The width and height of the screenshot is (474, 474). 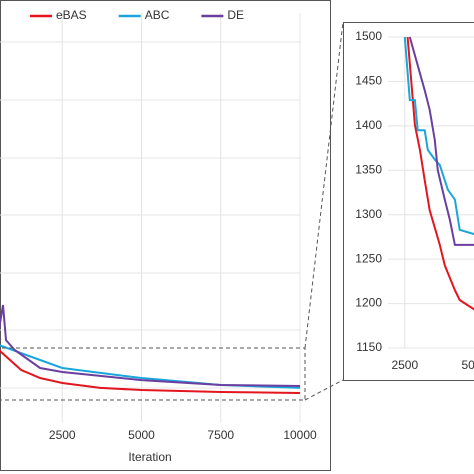 What do you see at coordinates (368, 125) in the screenshot?
I see `y-tick-label: 1400` at bounding box center [368, 125].